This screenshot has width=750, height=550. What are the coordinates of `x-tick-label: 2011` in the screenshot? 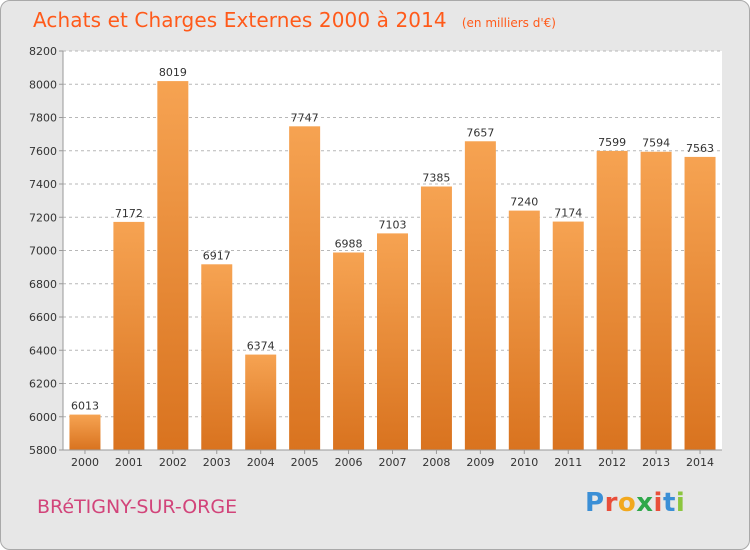 It's located at (568, 462).